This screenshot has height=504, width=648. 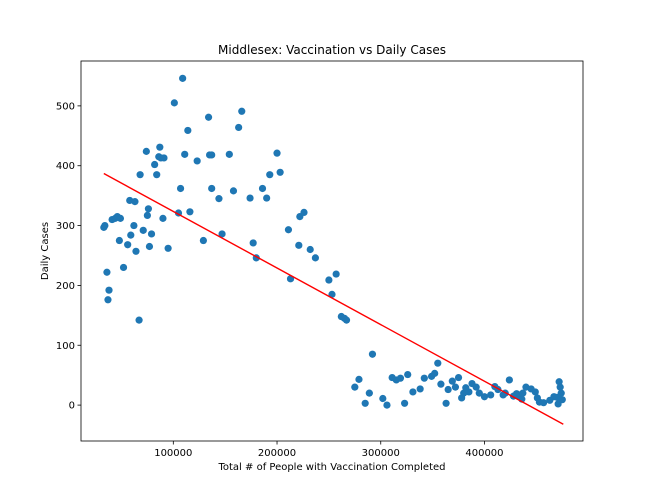 I want to click on chart-title: Middlesex: Vaccination vs Daily Cases, so click(x=332, y=50).